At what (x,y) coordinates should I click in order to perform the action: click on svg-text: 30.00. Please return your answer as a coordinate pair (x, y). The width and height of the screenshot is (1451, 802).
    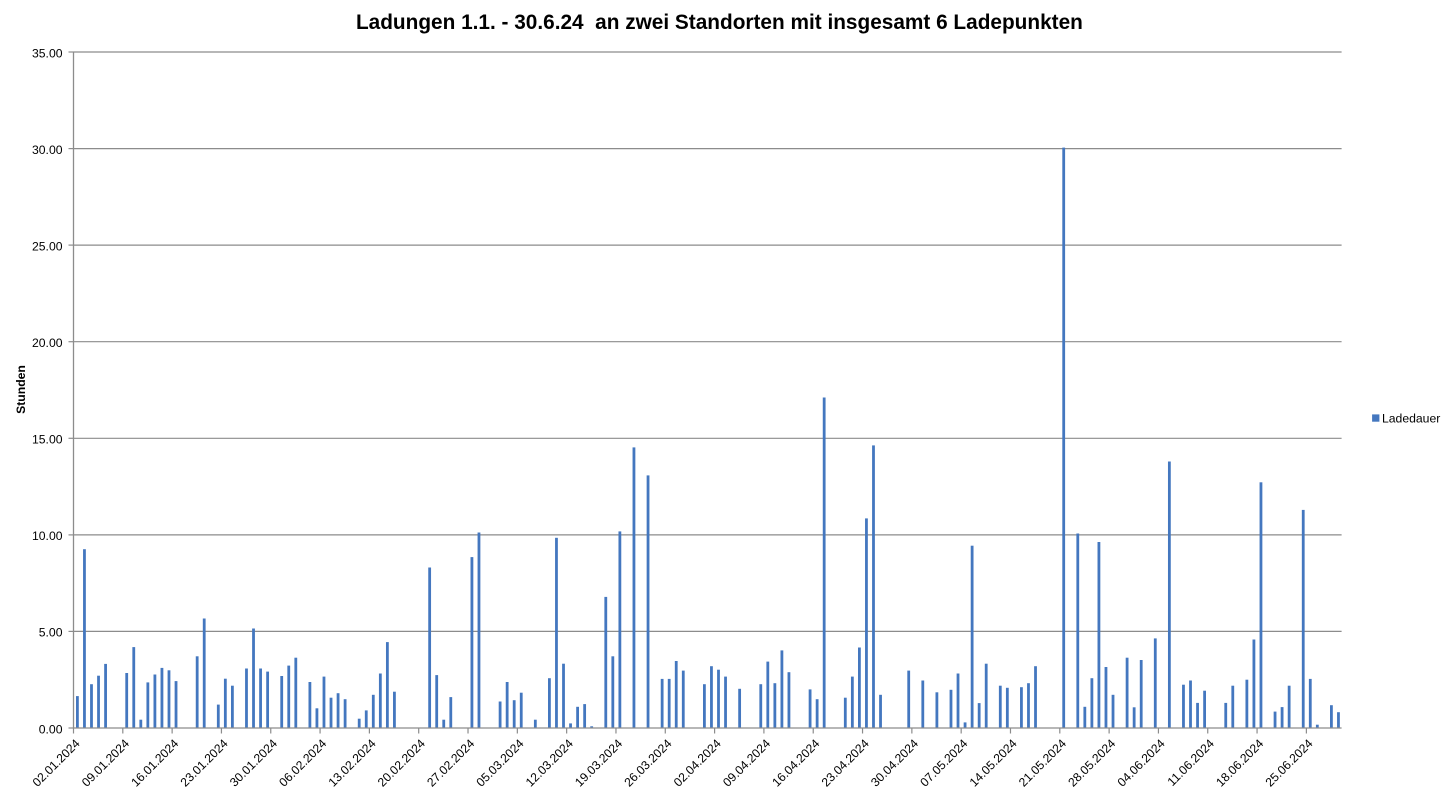
    Looking at the image, I should click on (47, 150).